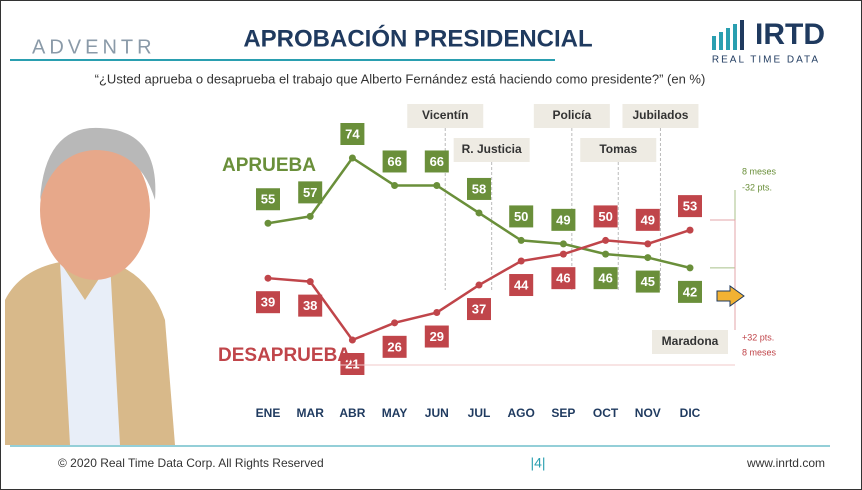  What do you see at coordinates (268, 413) in the screenshot?
I see `x-tick-label: ENE` at bounding box center [268, 413].